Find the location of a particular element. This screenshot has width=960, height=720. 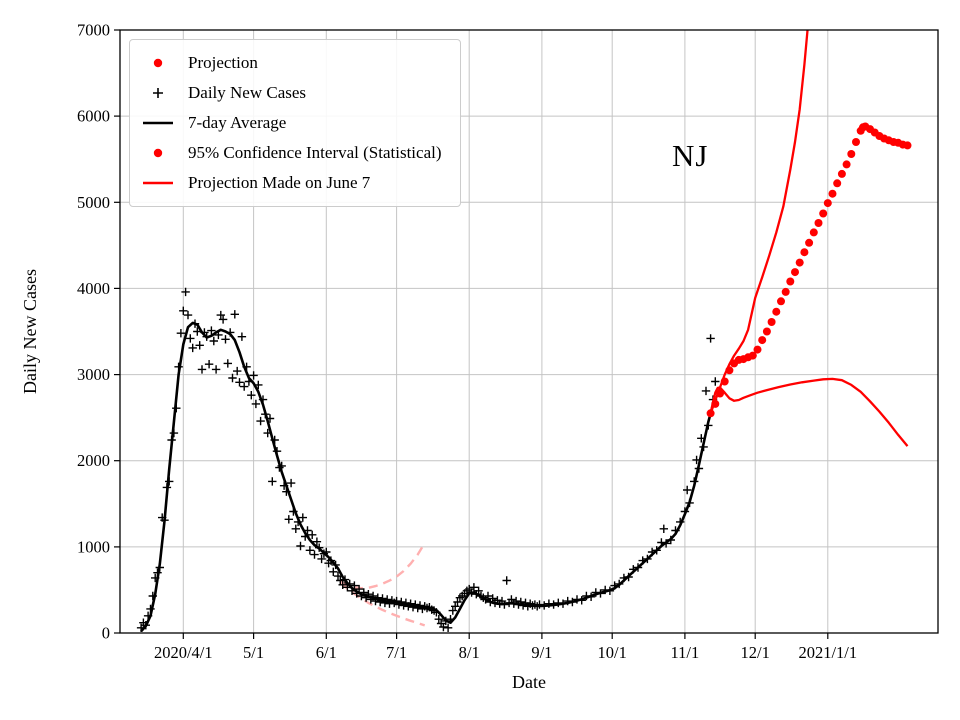

legend-item-daily-new-cases: Daily New Cases is located at coordinates (290, 93).